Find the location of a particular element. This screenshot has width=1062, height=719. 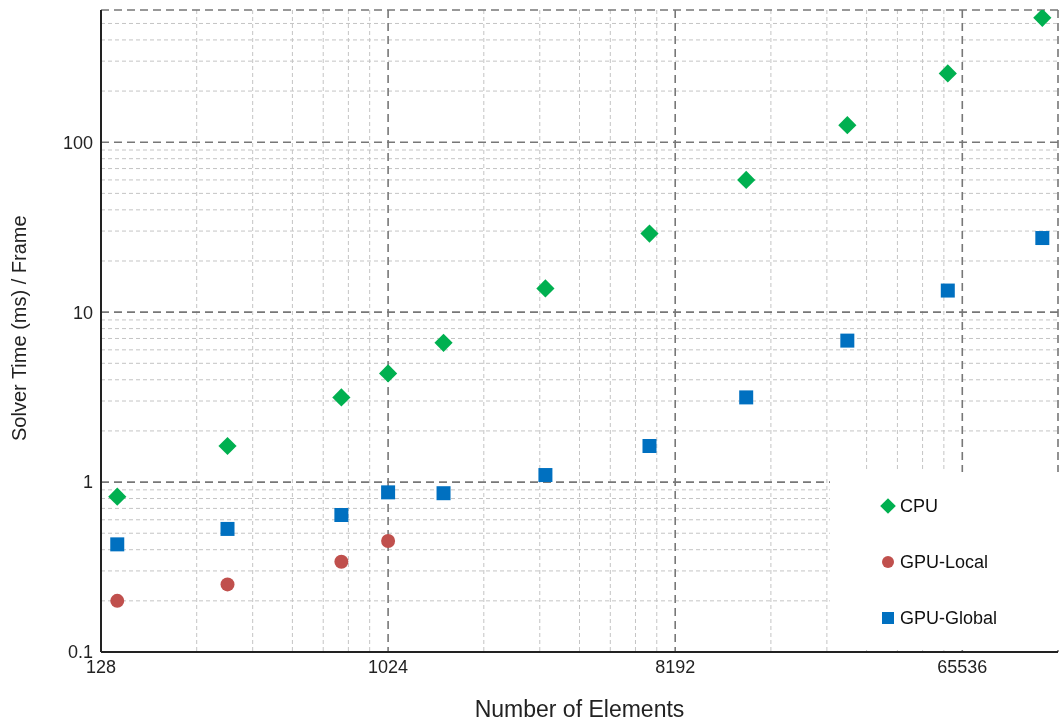

y-axis-title: Solver Time (ms) / Frame is located at coordinates (19, 328).